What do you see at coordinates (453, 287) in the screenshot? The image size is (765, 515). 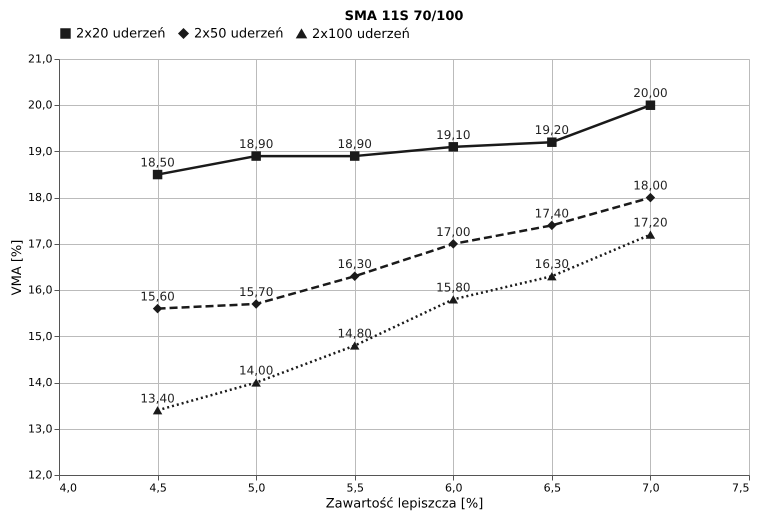 I see `data-label: 15,80` at bounding box center [453, 287].